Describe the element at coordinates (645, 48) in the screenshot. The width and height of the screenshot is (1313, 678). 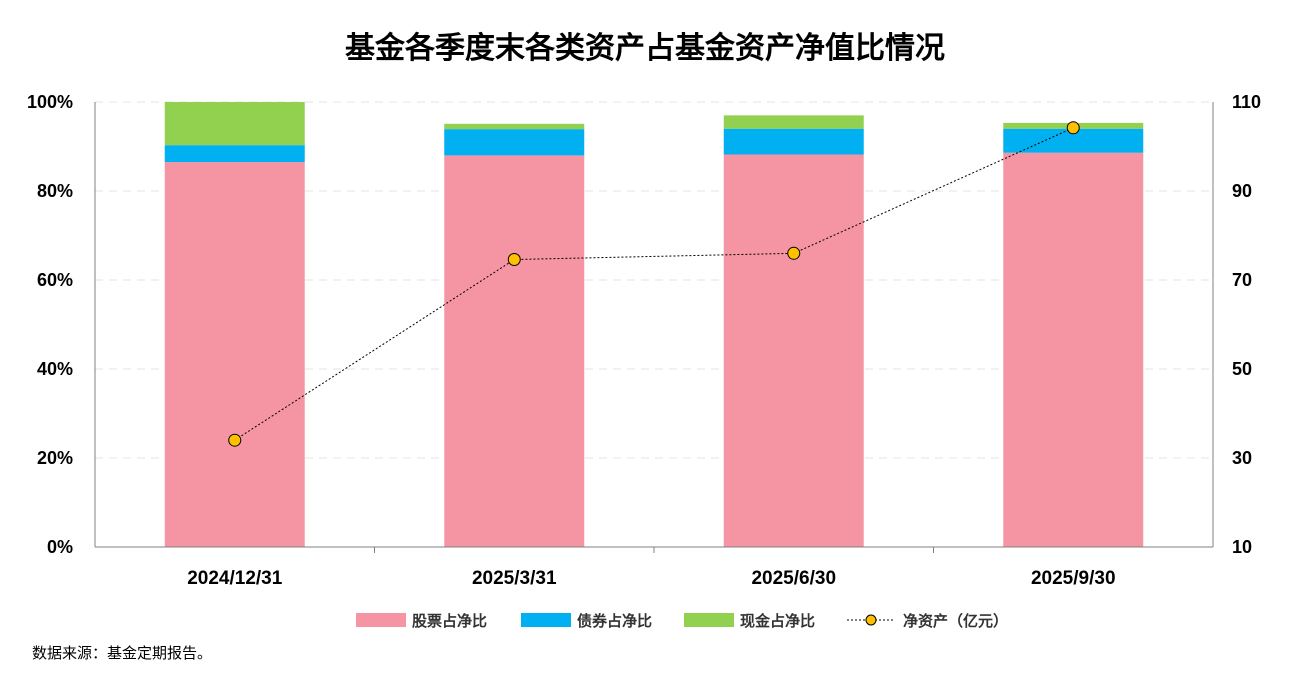
I see `chart-title: 基金各季度末各类资产占基金资产净值比情况` at that location.